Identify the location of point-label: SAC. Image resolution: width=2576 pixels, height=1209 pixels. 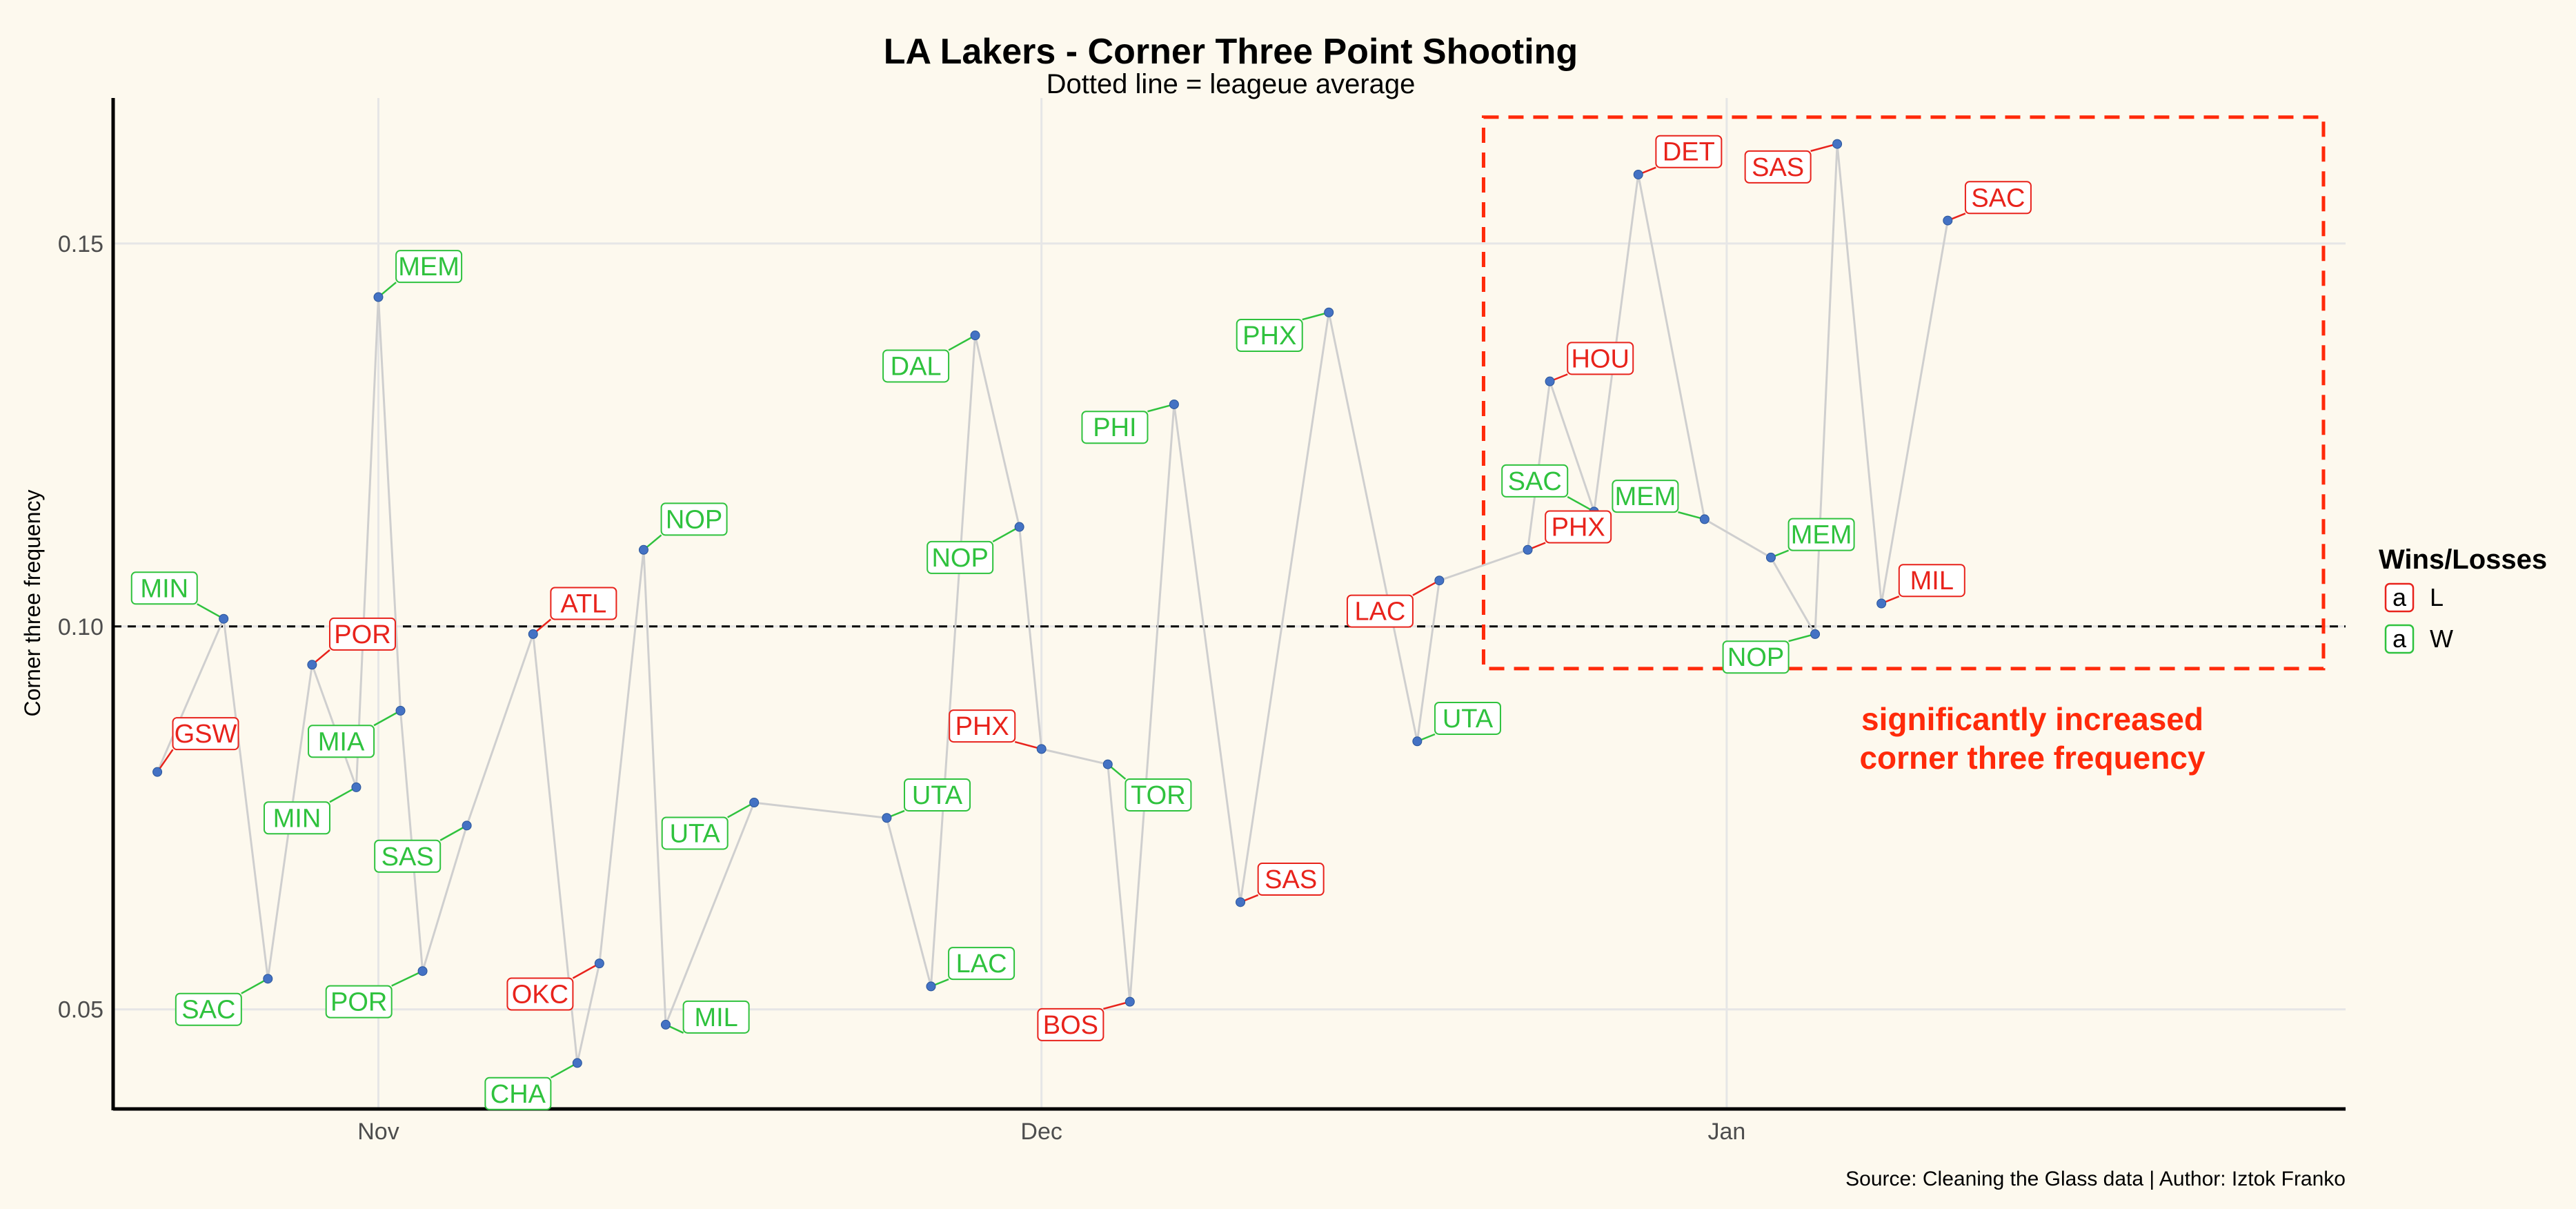
(1535, 481).